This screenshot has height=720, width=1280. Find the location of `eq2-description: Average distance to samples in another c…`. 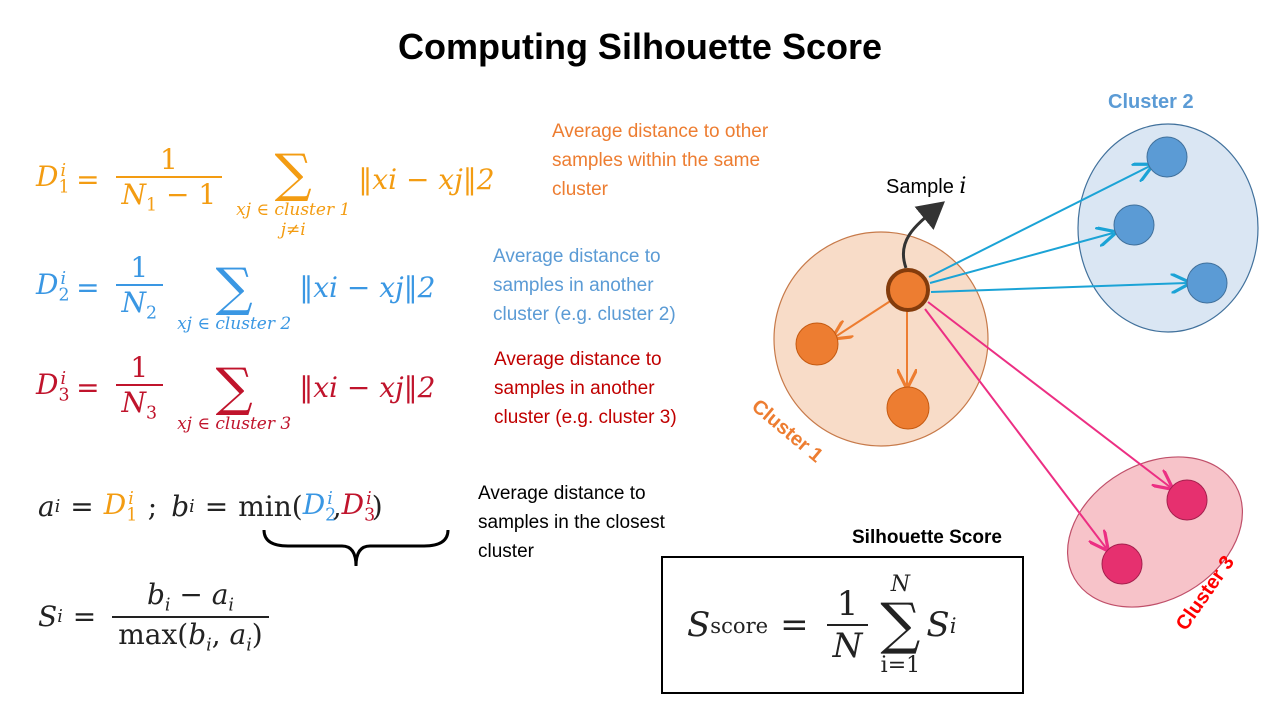

eq2-description: Average distance to samples in another c… is located at coordinates (584, 285).